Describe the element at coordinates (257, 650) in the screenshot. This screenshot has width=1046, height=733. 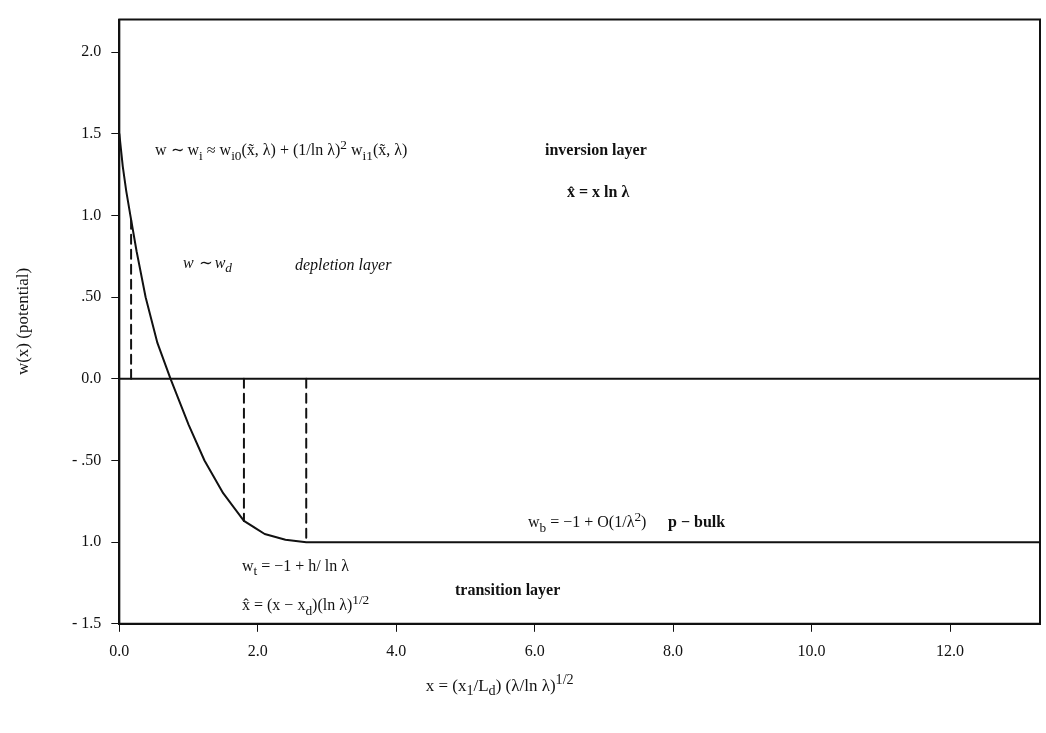
I see `x-tick-label: 2.0` at that location.